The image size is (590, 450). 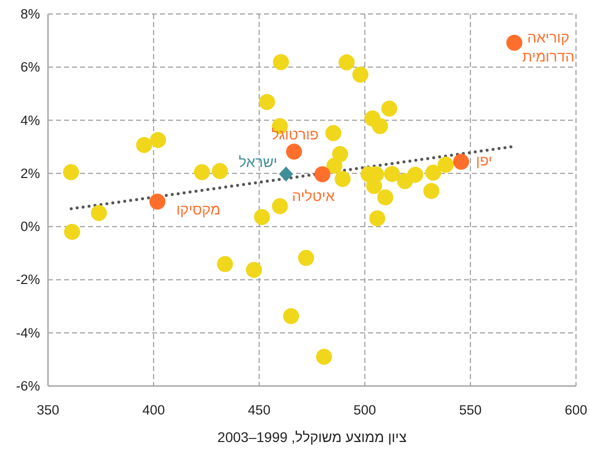 I want to click on annotation: קוריאה הדרומית, so click(x=548, y=48).